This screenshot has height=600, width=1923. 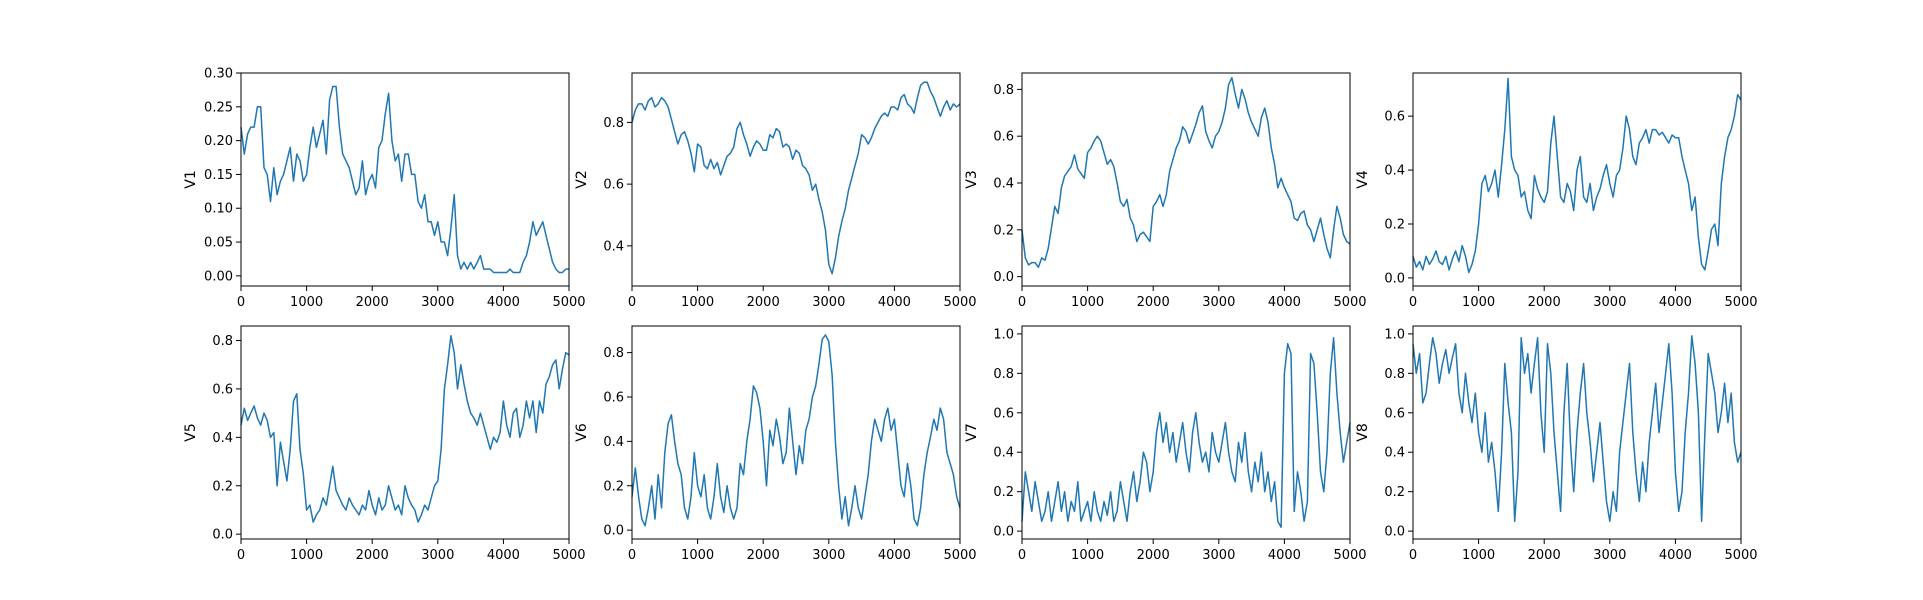 I want to click on y-axis-label: V6, so click(x=582, y=432).